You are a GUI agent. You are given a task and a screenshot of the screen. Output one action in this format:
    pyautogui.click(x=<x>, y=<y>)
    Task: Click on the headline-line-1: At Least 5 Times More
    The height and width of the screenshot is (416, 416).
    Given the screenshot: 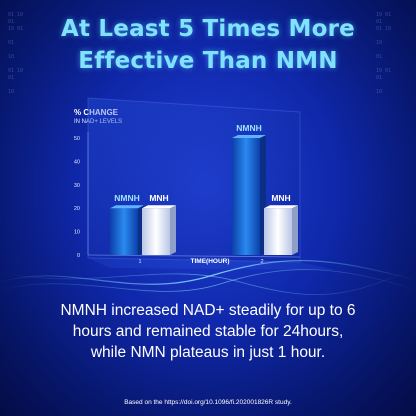 What is the action you would take?
    pyautogui.click(x=208, y=29)
    